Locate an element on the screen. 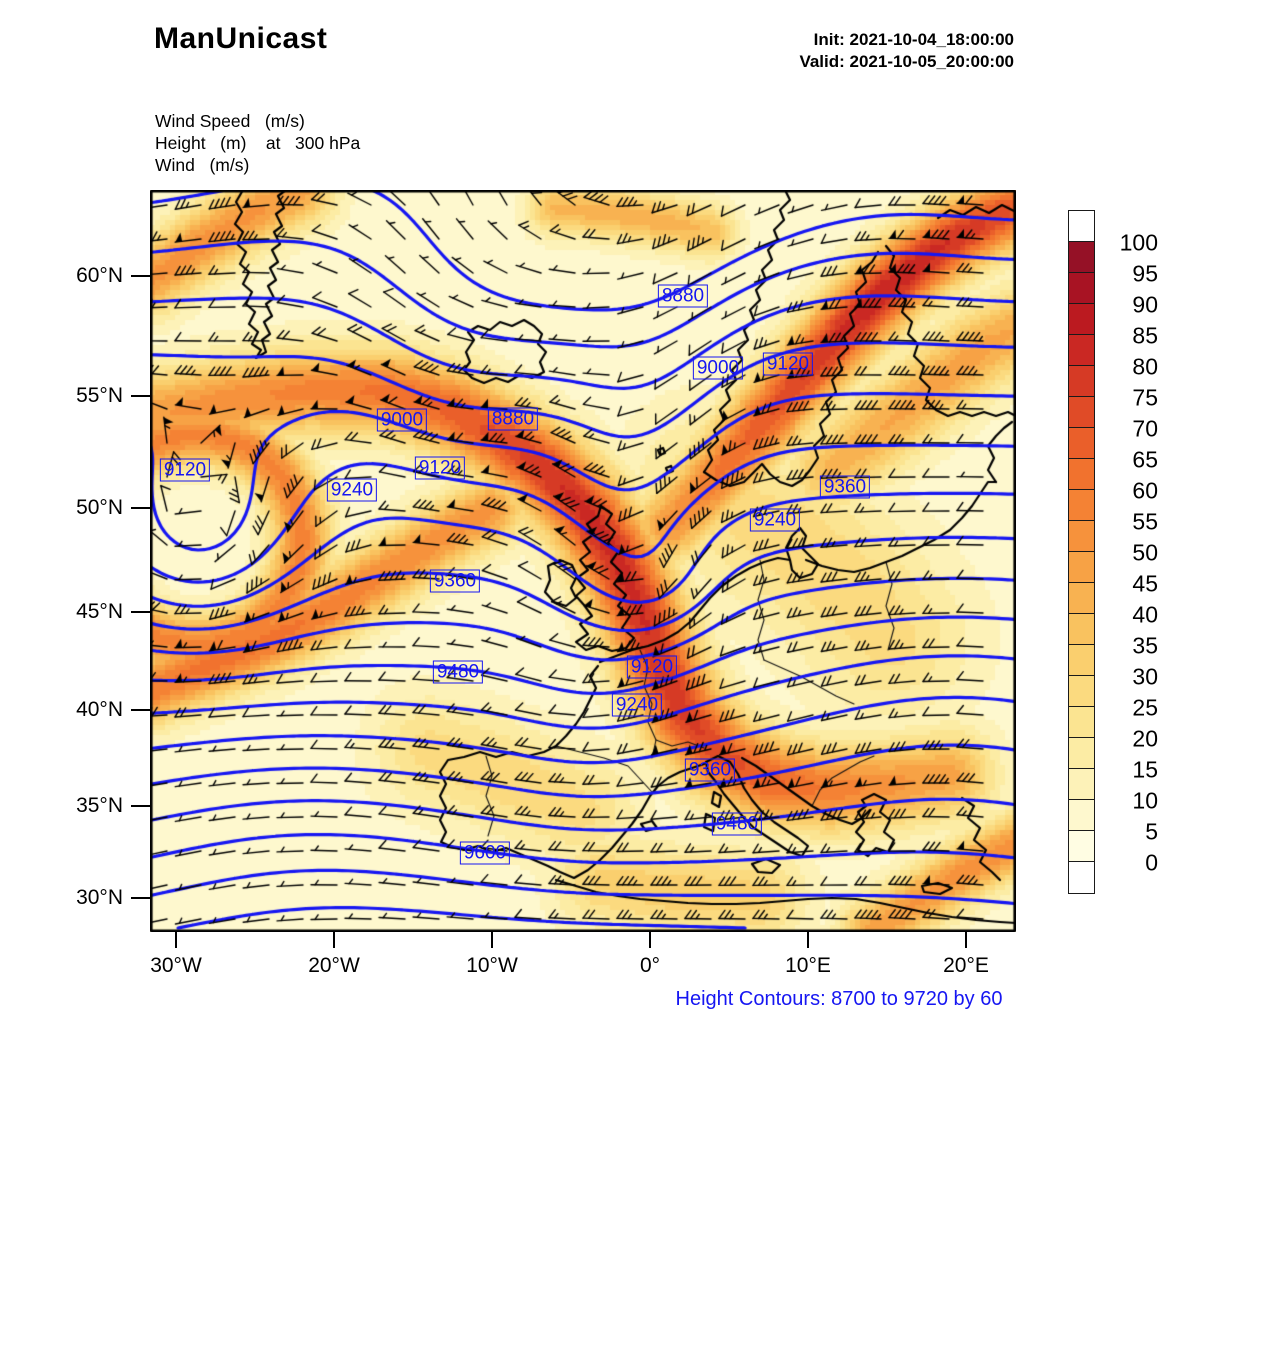  contour-label: 9600 is located at coordinates (485, 853).